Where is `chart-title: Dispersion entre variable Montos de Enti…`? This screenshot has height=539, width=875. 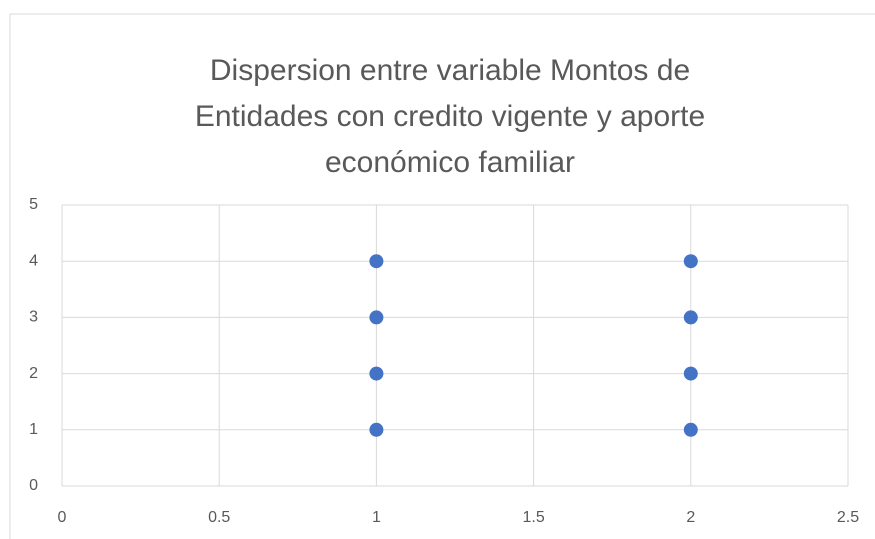 chart-title: Dispersion entre variable Montos de Enti… is located at coordinates (450, 116).